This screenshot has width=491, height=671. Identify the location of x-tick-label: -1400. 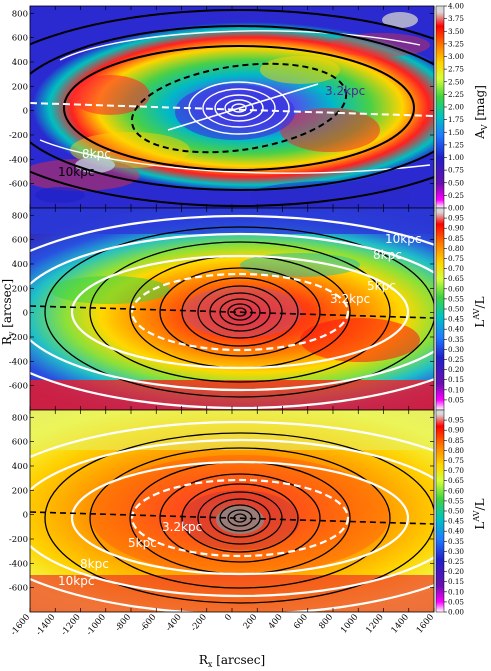
(45, 625).